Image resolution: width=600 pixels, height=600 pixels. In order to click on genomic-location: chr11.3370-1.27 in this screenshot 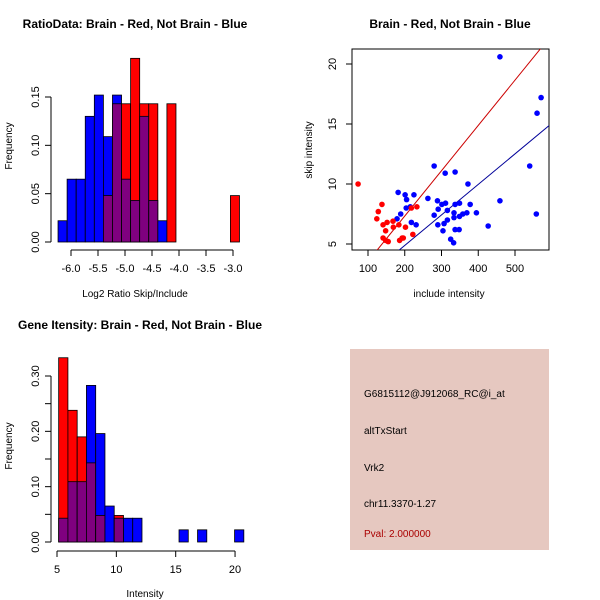, I will do `click(400, 504)`.